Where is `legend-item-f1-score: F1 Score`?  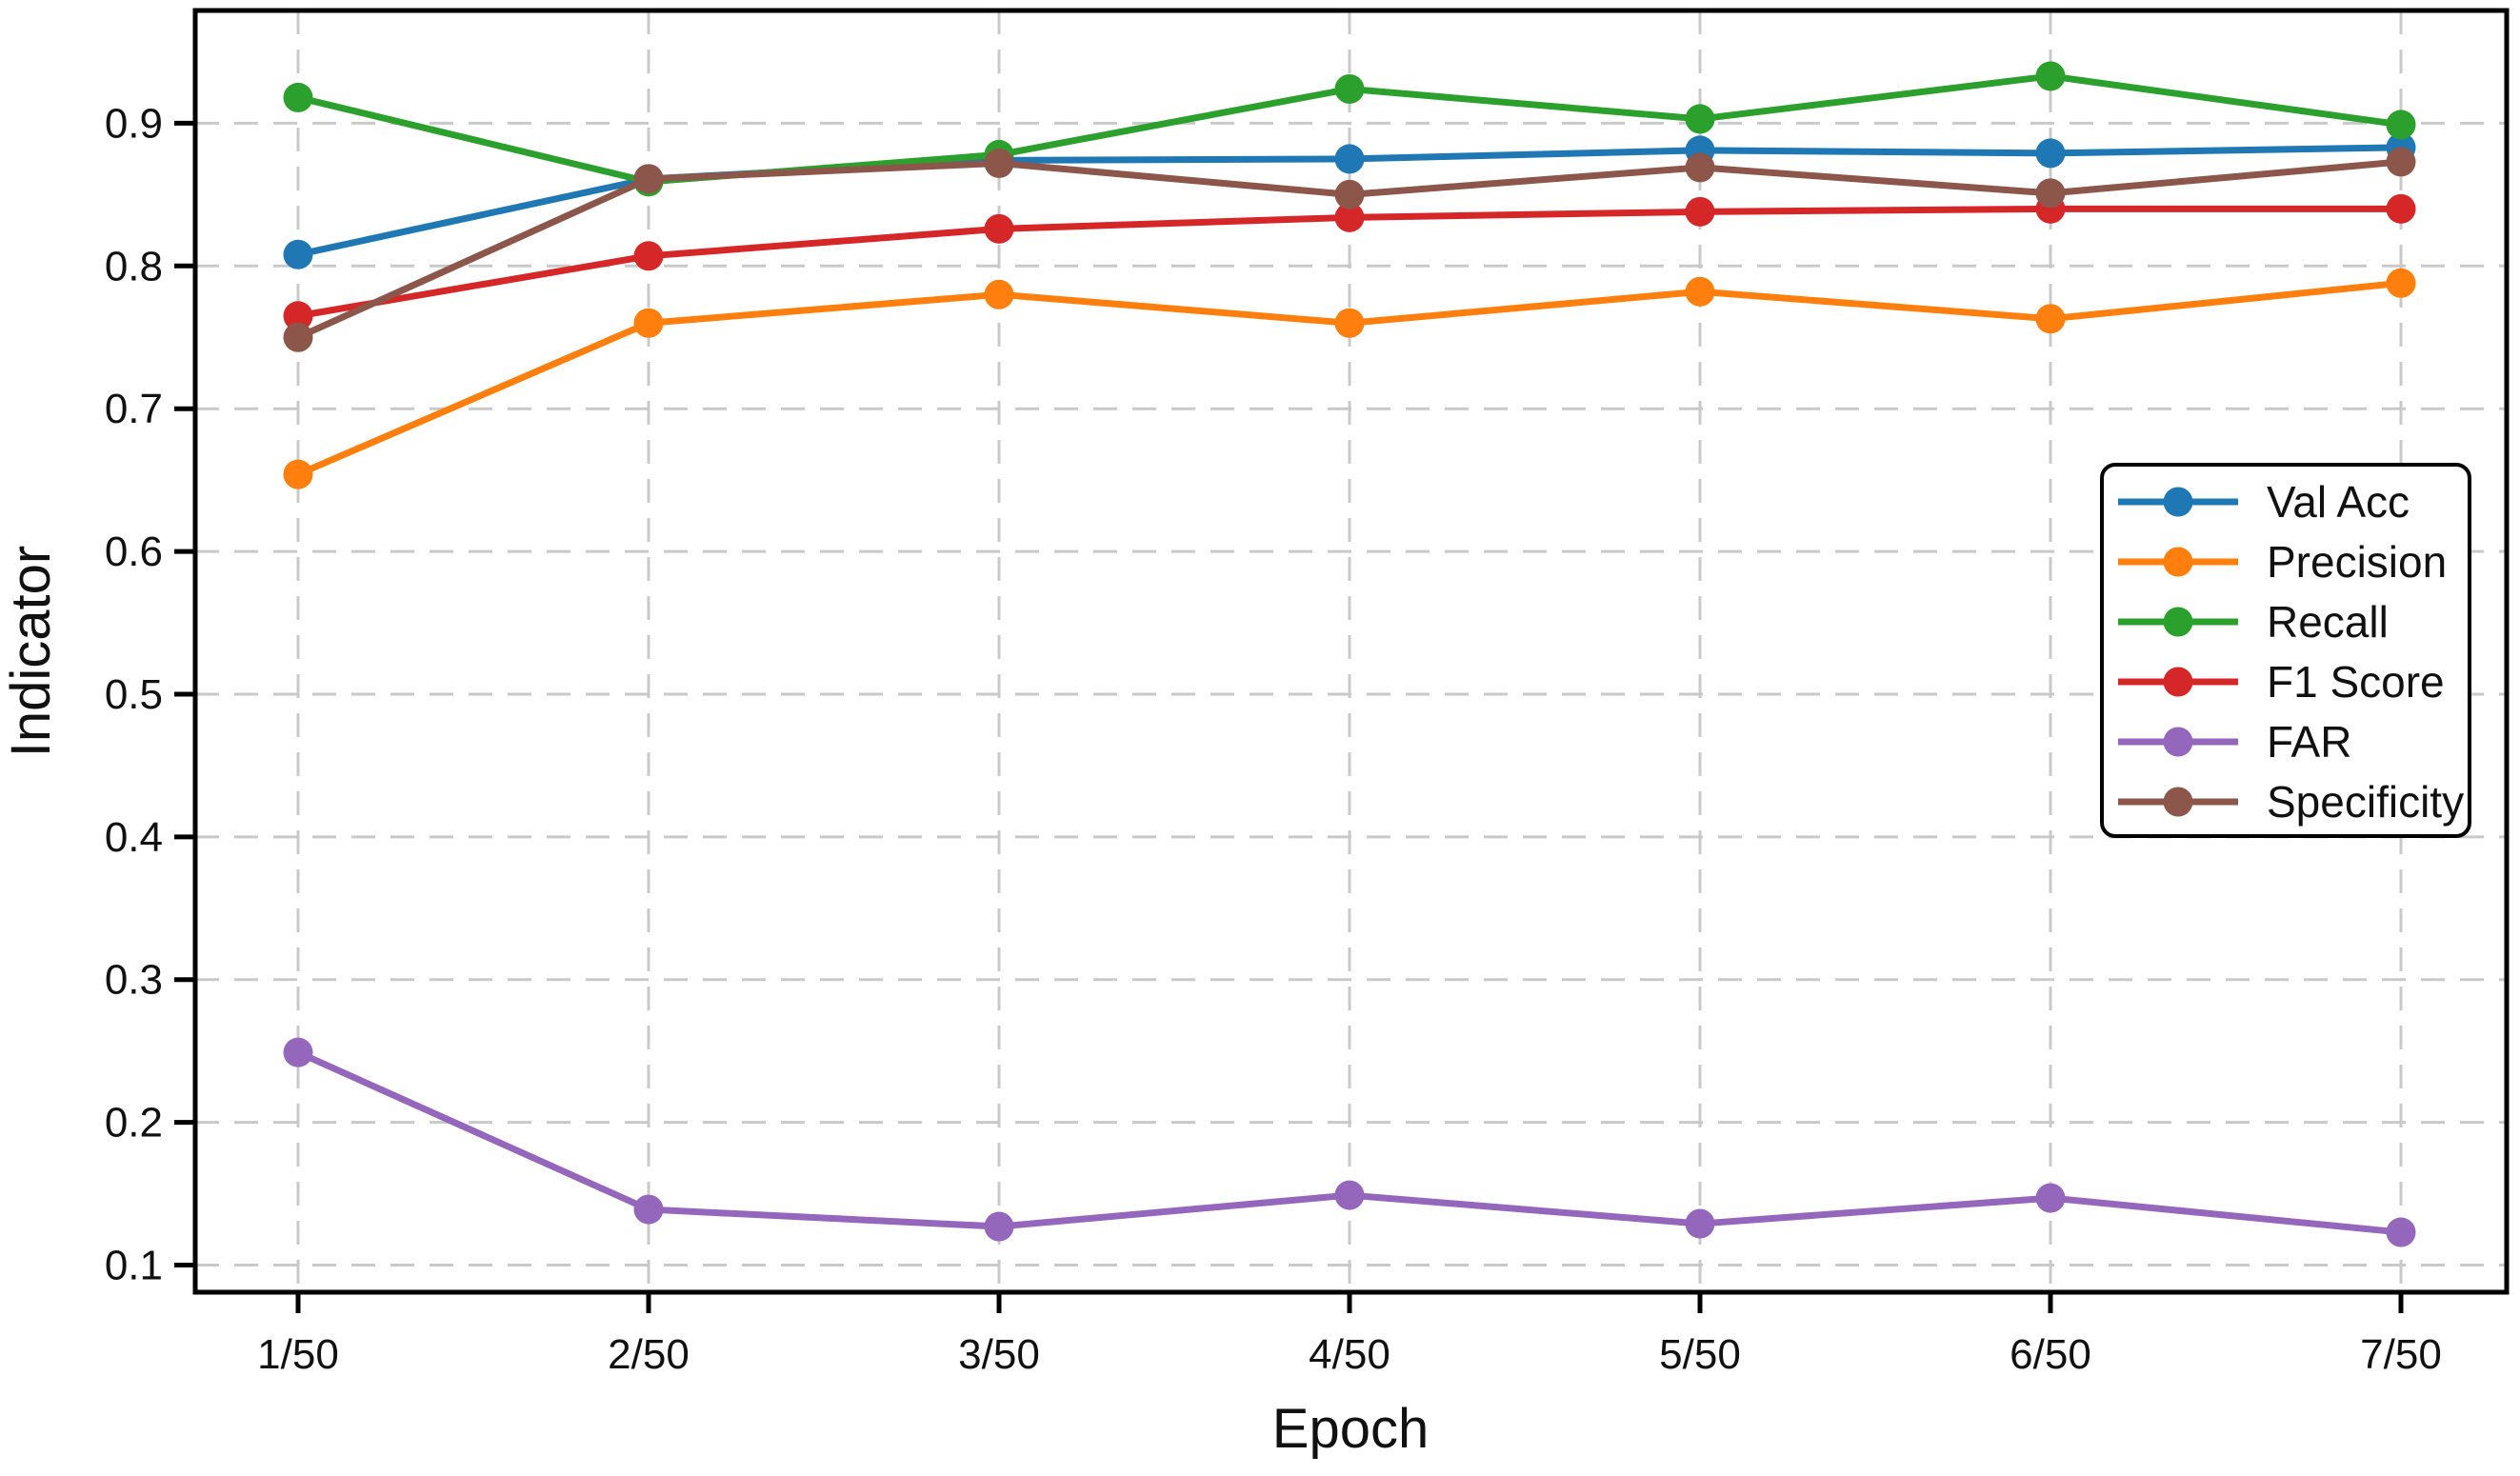
legend-item-f1-score: F1 Score is located at coordinates (2281, 682).